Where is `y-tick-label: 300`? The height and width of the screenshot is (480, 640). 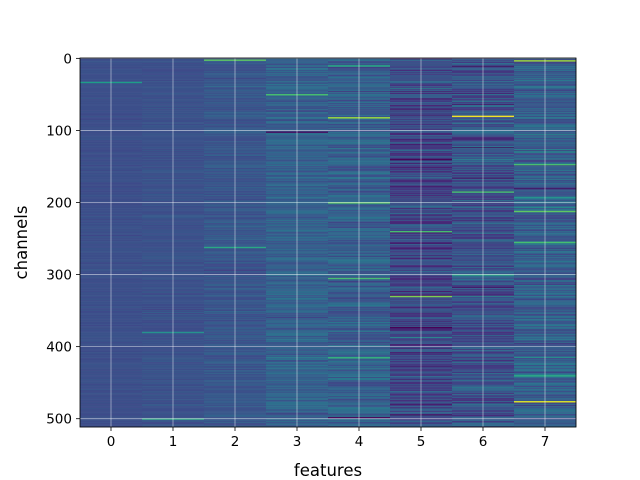
y-tick-label: 300 is located at coordinates (59, 276).